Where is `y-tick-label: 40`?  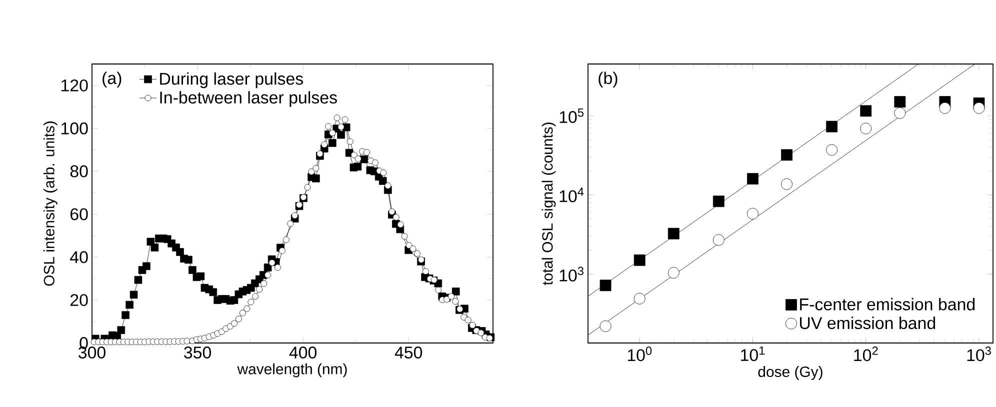
y-tick-label: 40 is located at coordinates (79, 257).